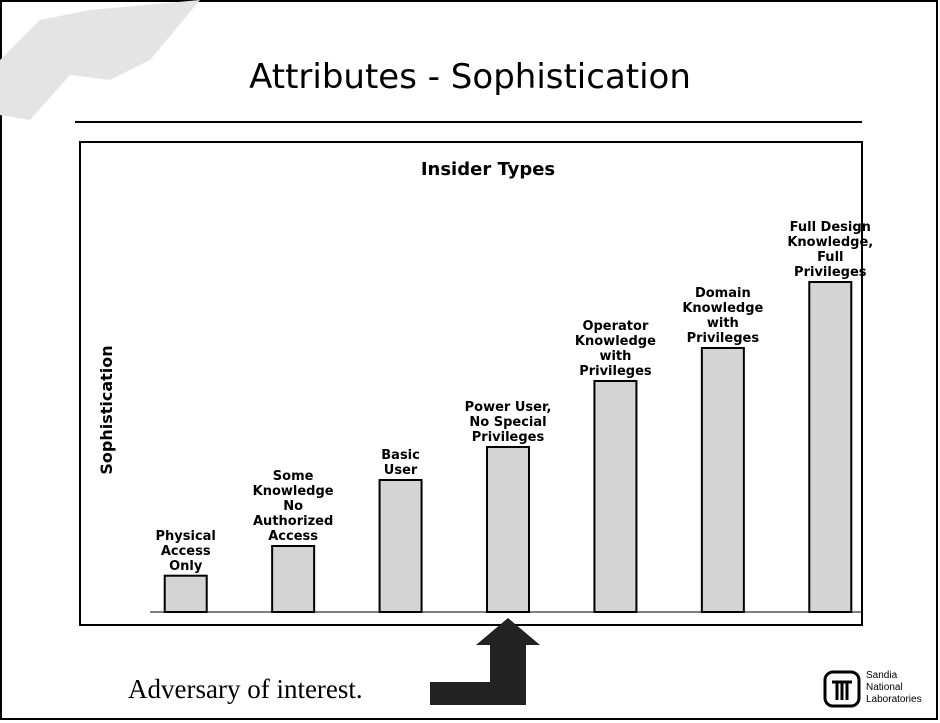  What do you see at coordinates (508, 422) in the screenshot?
I see `category-label: Power User, No Special Privileges` at bounding box center [508, 422].